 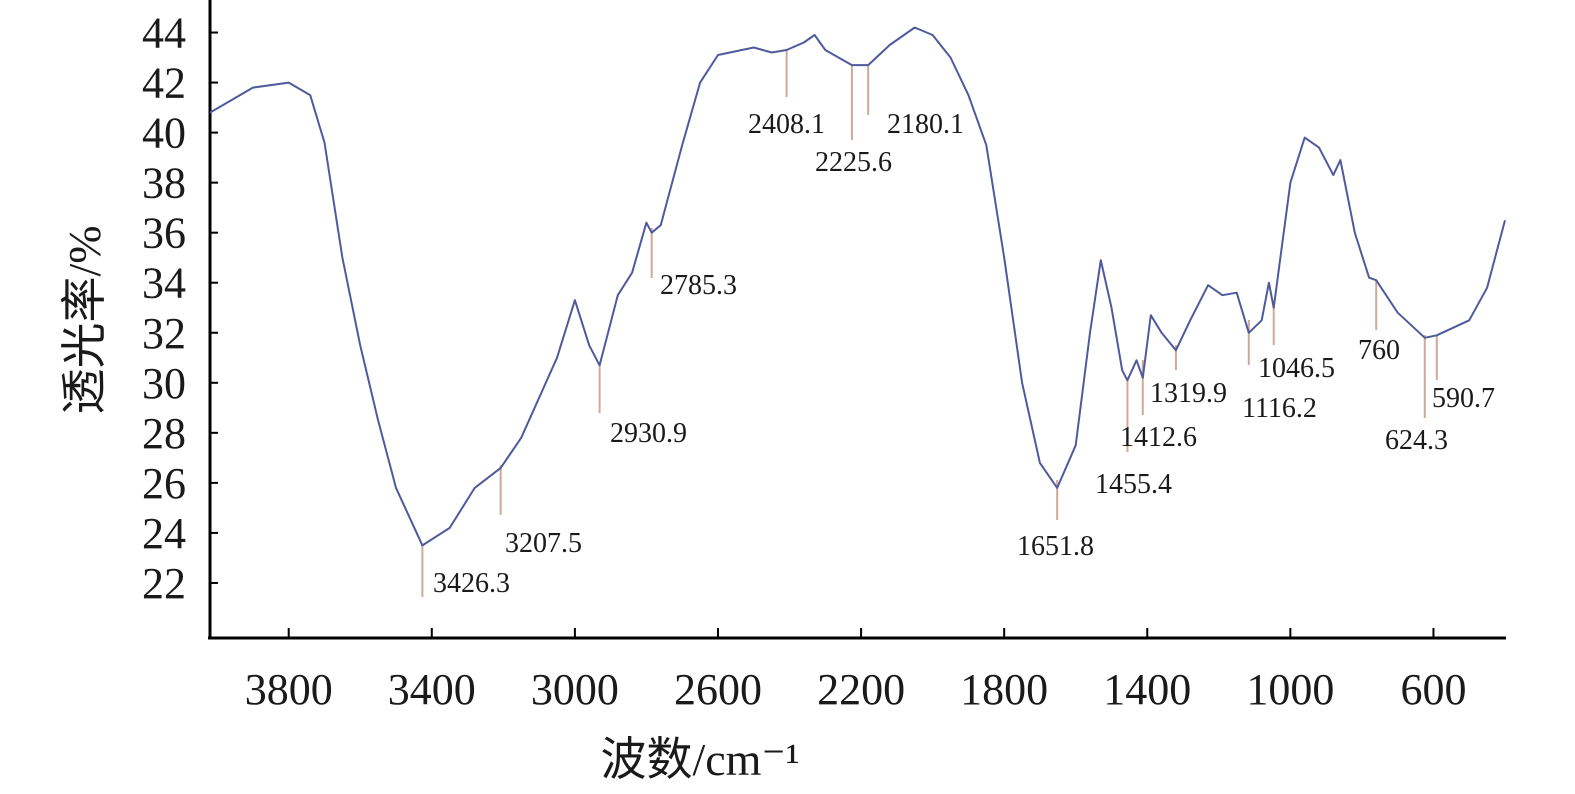 What do you see at coordinates (543, 543) in the screenshot?
I see `peak-label: 3207.5` at bounding box center [543, 543].